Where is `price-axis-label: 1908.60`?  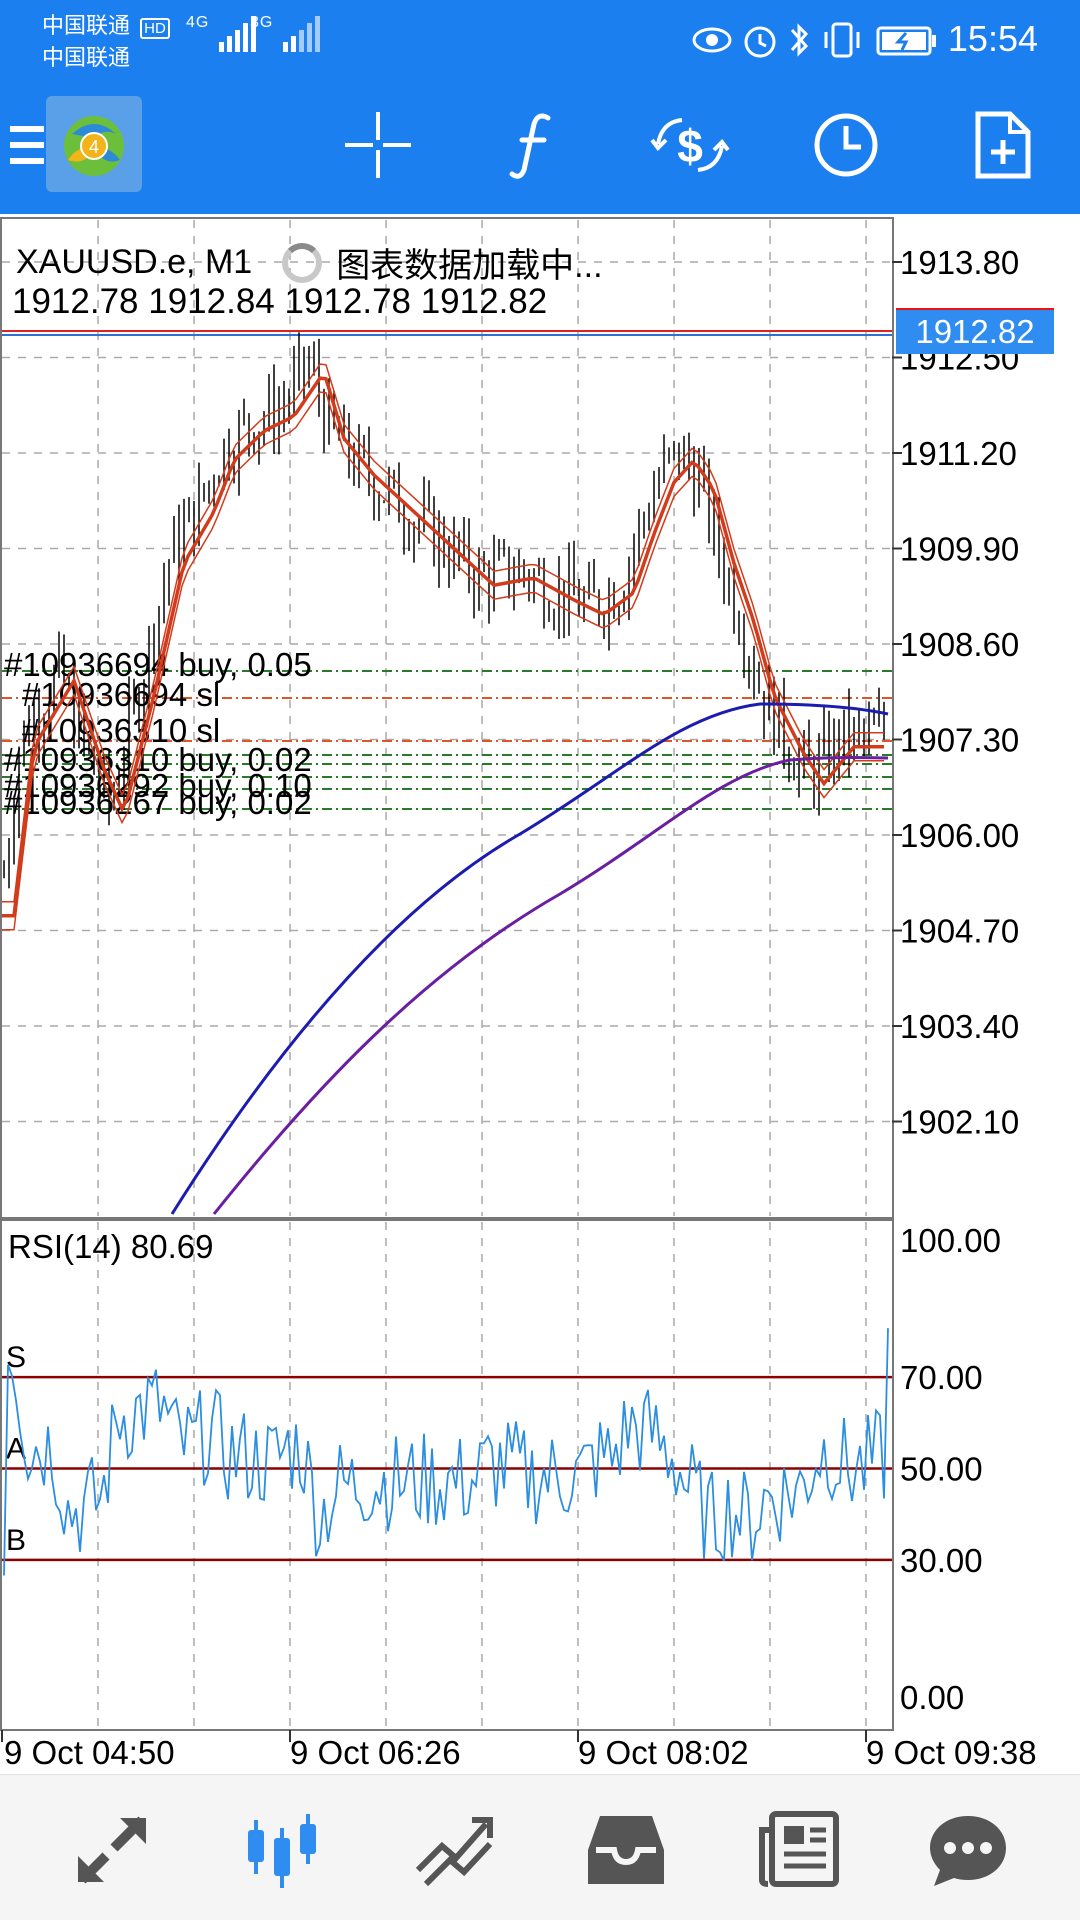
price-axis-label: 1908.60 is located at coordinates (959, 644).